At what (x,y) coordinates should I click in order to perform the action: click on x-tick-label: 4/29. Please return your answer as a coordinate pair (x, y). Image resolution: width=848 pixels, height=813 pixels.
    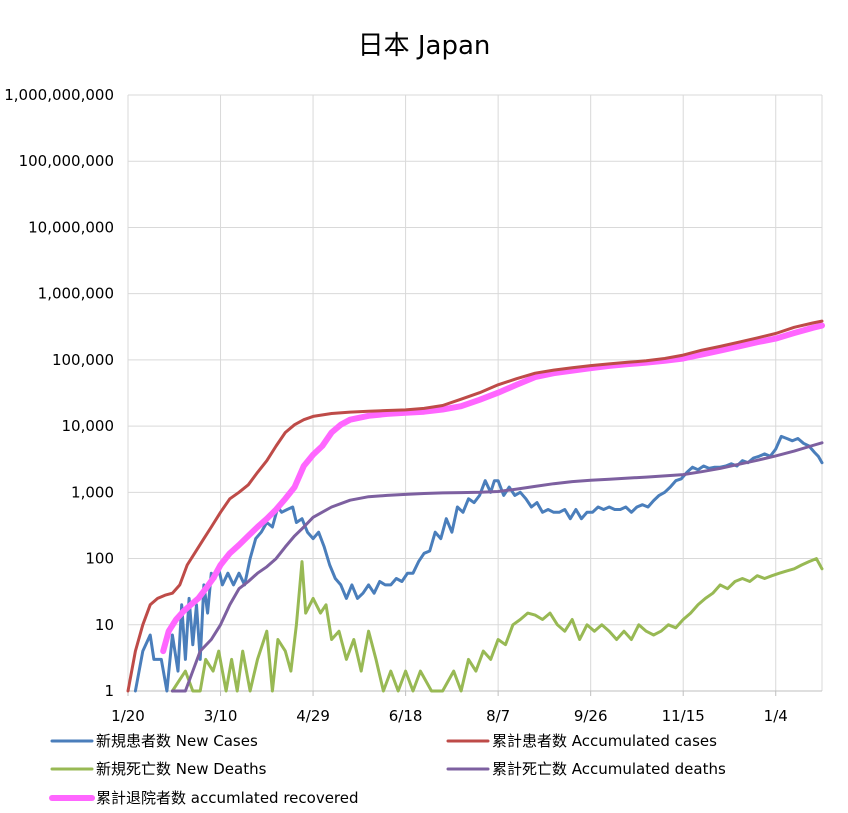
    Looking at the image, I should click on (313, 716).